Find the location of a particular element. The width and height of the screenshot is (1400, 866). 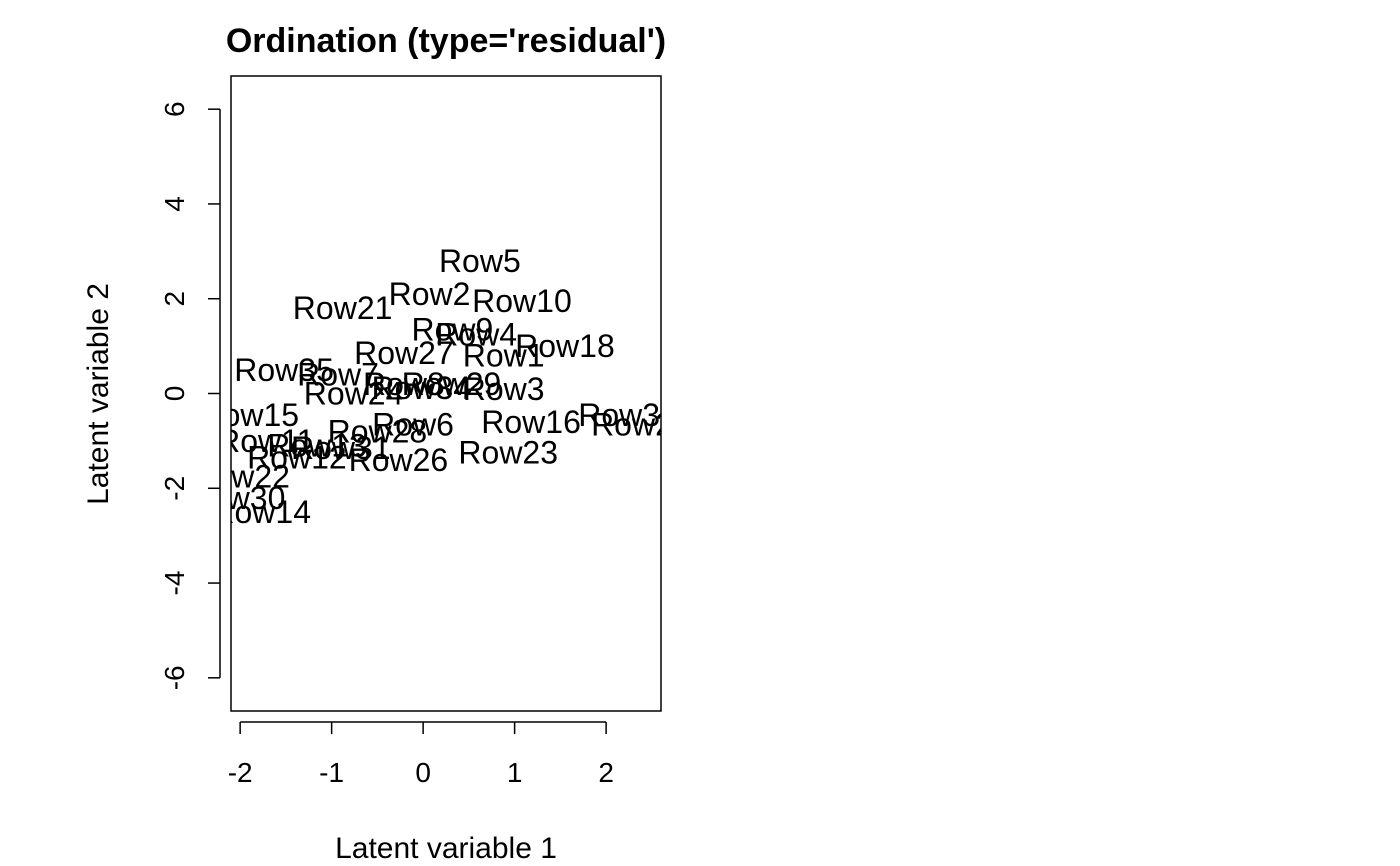

y-tick-label: -4 is located at coordinates (174, 583).